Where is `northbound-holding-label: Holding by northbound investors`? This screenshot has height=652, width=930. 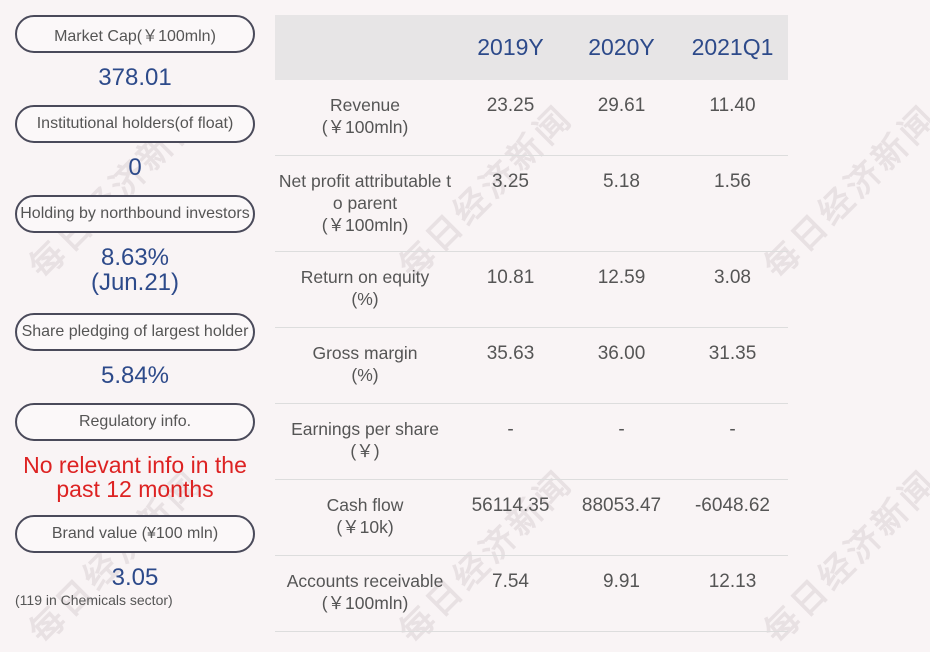
northbound-holding-label: Holding by northbound investors is located at coordinates (135, 214).